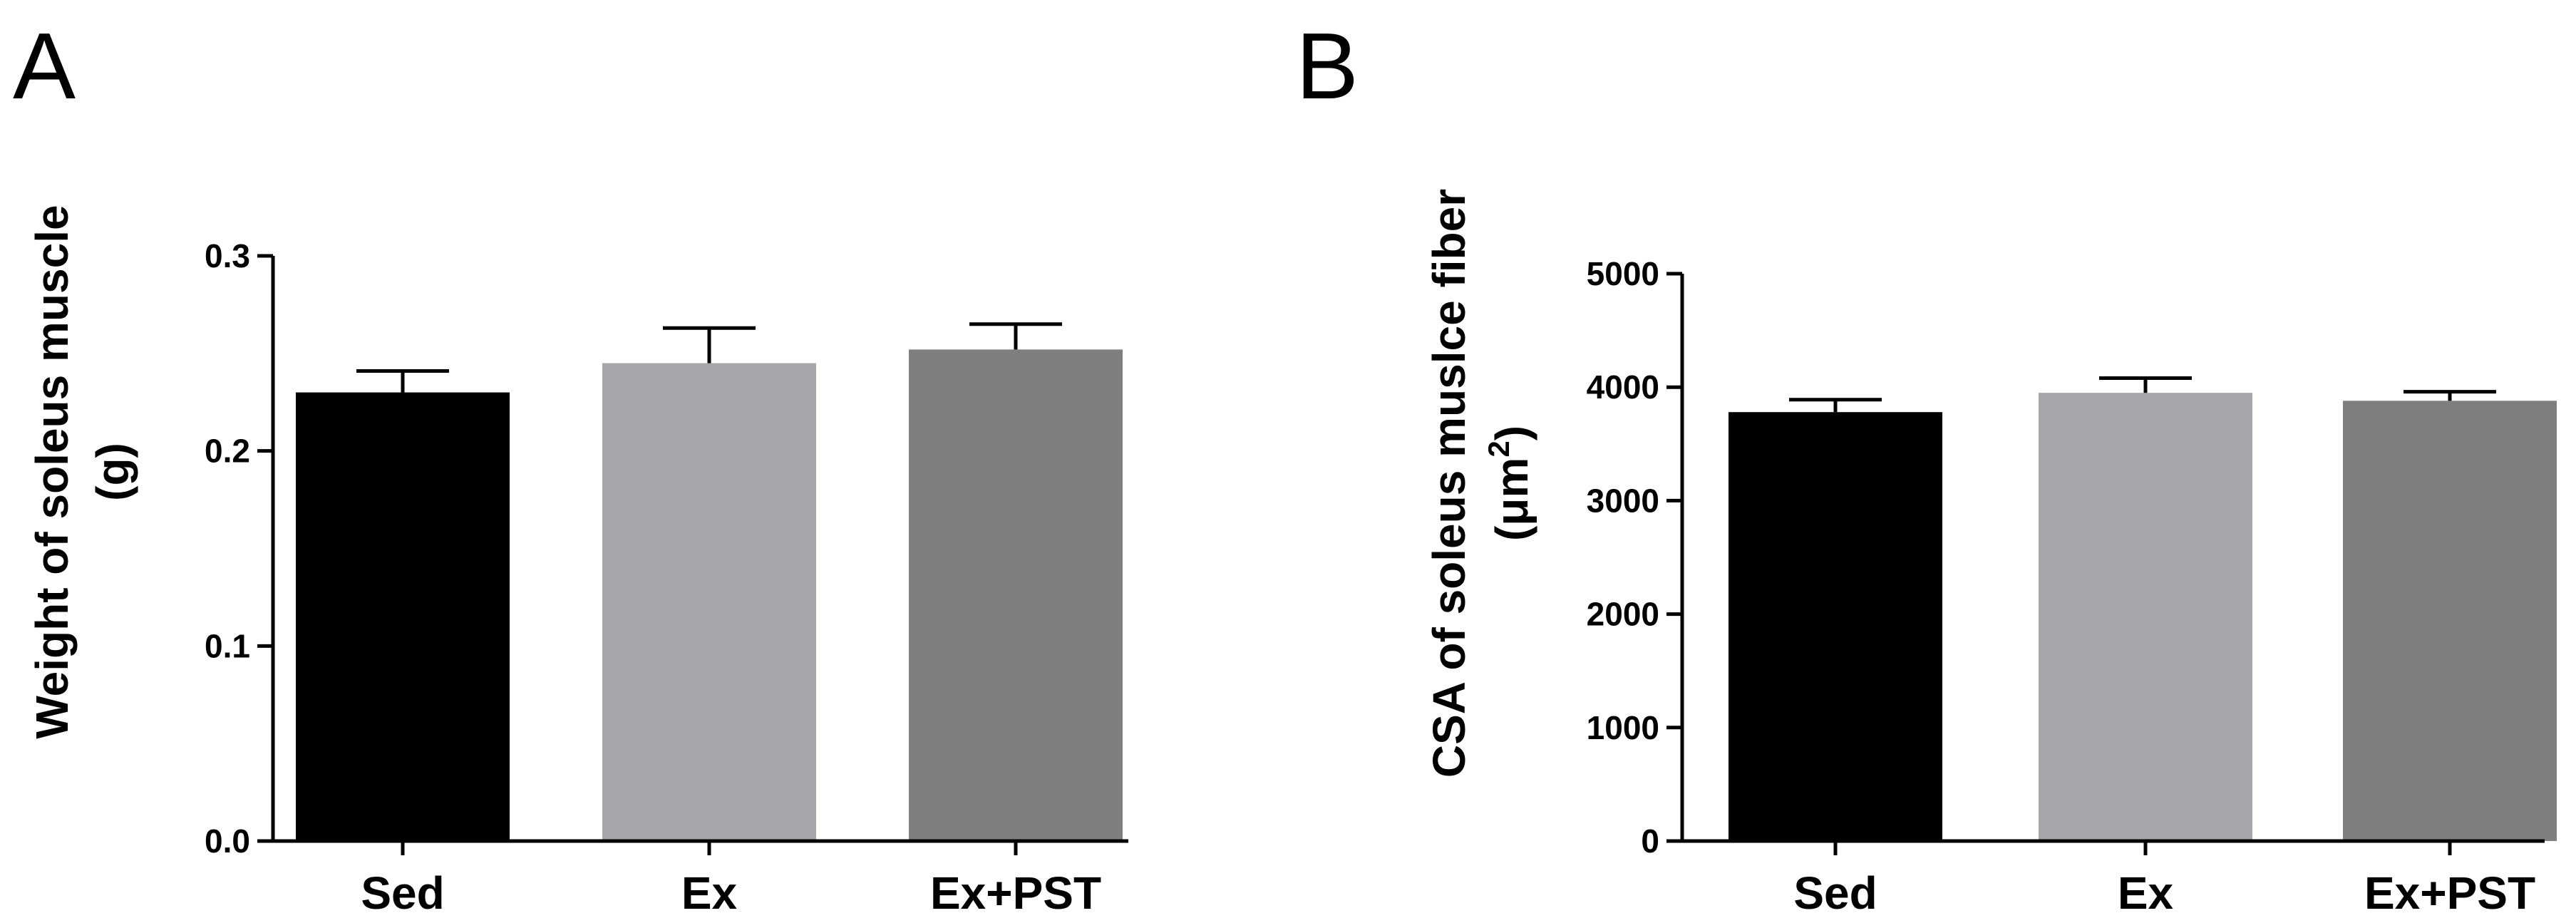  What do you see at coordinates (1327, 66) in the screenshot?
I see `panel-label-b: B` at bounding box center [1327, 66].